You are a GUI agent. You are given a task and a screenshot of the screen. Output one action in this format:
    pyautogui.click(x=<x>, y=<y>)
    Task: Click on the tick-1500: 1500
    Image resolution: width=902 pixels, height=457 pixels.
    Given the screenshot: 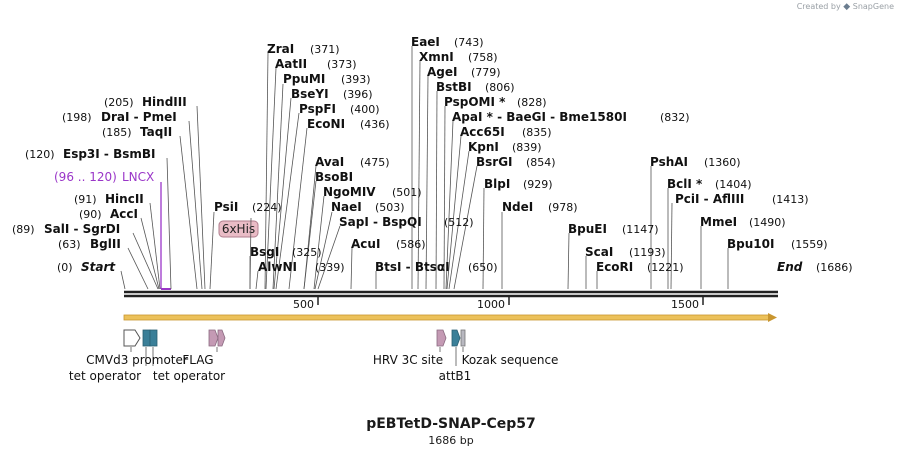 What is the action you would take?
    pyautogui.click(x=687, y=303)
    